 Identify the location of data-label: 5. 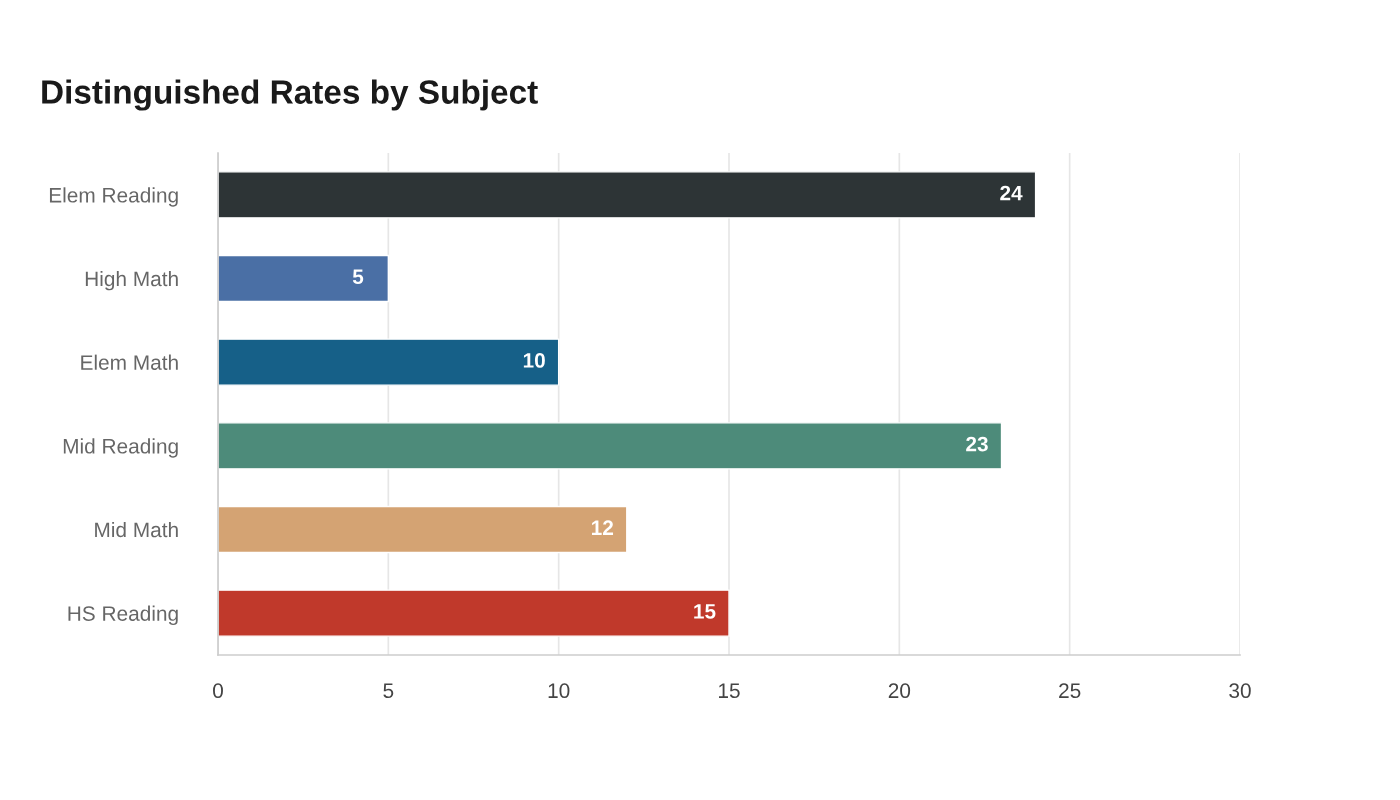
(358, 277).